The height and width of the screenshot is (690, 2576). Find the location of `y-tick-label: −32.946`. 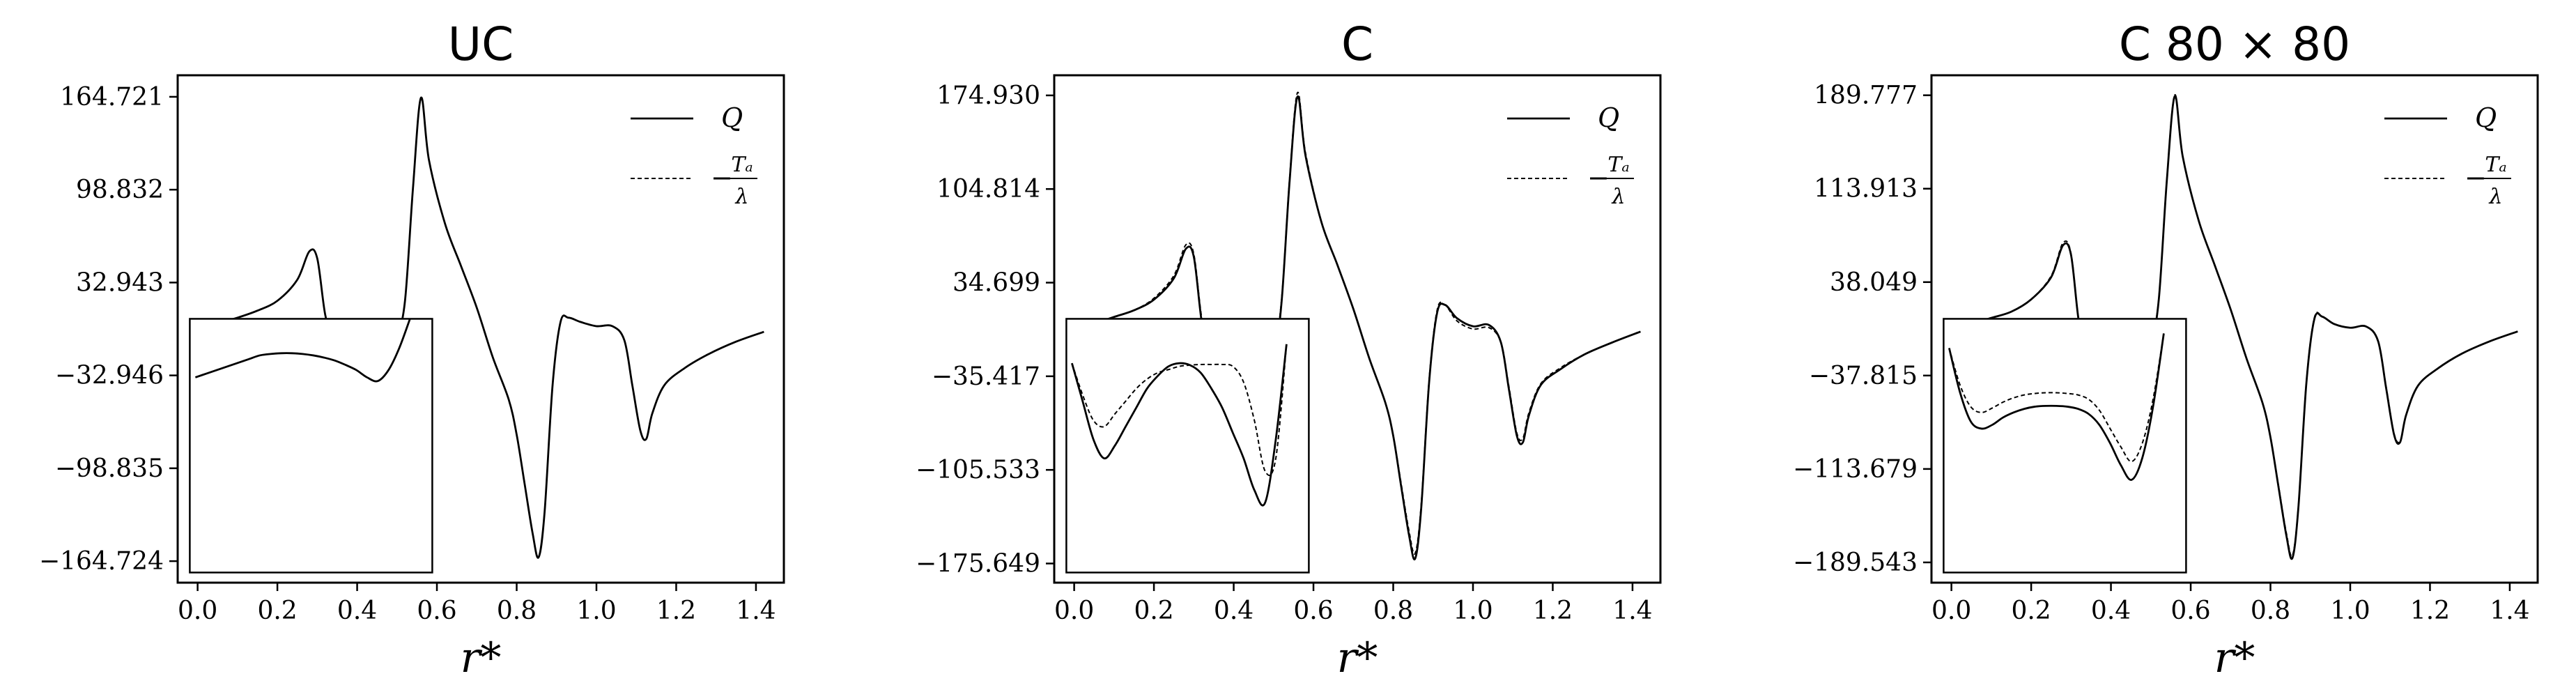

y-tick-label: −32.946 is located at coordinates (109, 376).